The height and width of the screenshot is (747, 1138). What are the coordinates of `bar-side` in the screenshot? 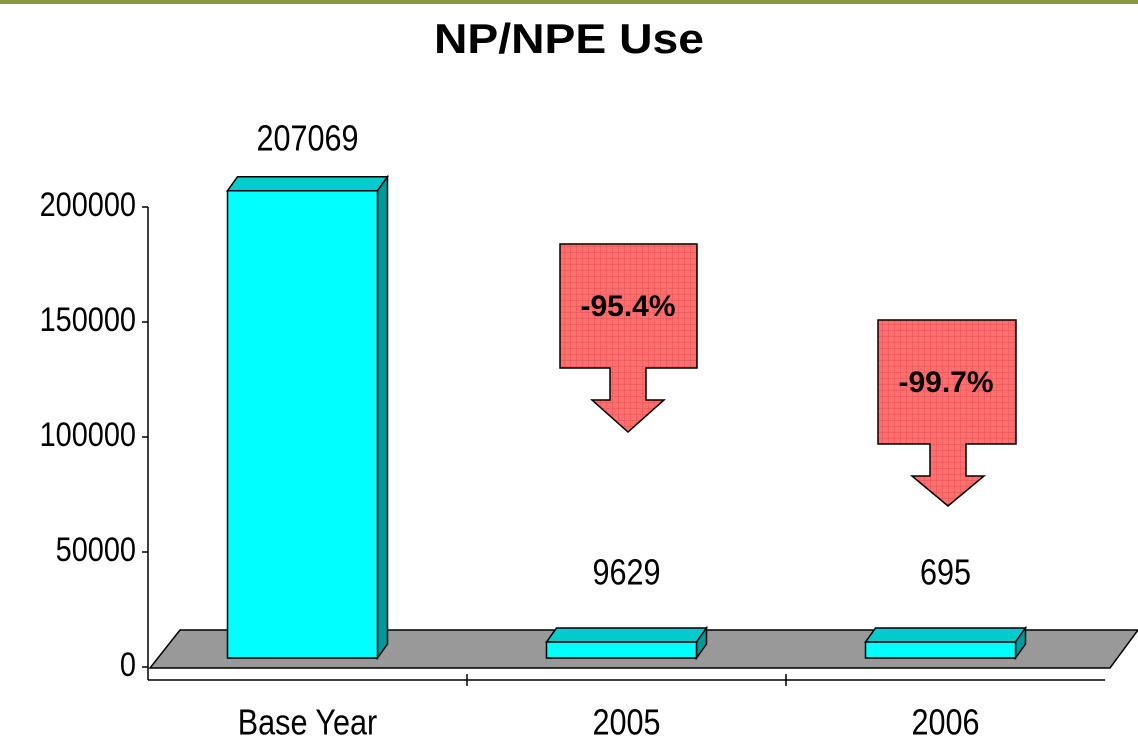 It's located at (382, 417).